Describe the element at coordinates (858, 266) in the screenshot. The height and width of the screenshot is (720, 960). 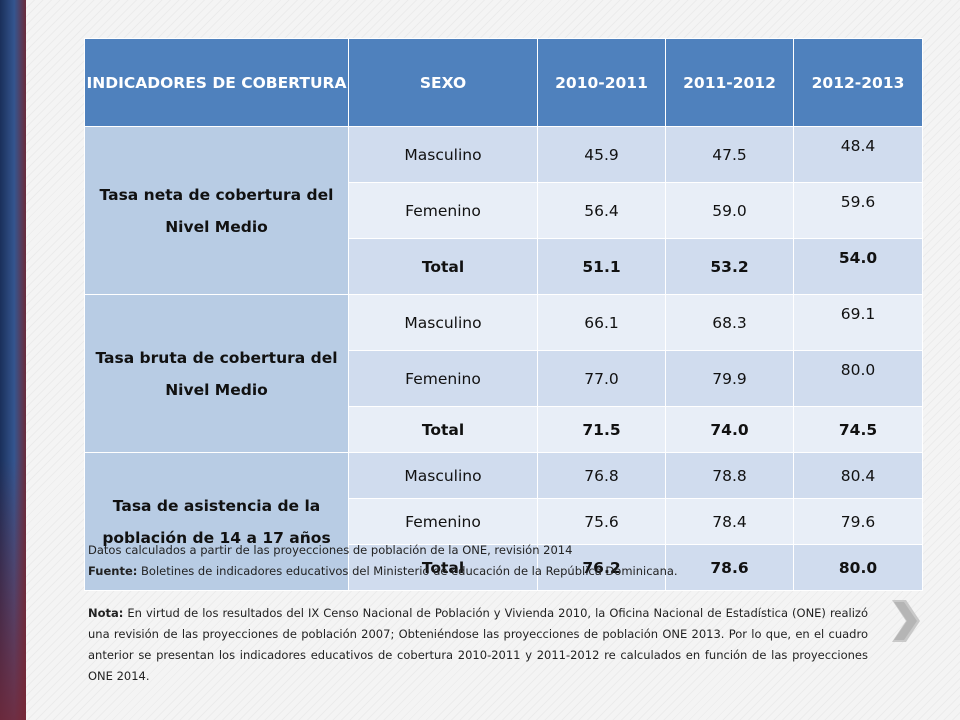
I see `value-cell: 54.0` at that location.